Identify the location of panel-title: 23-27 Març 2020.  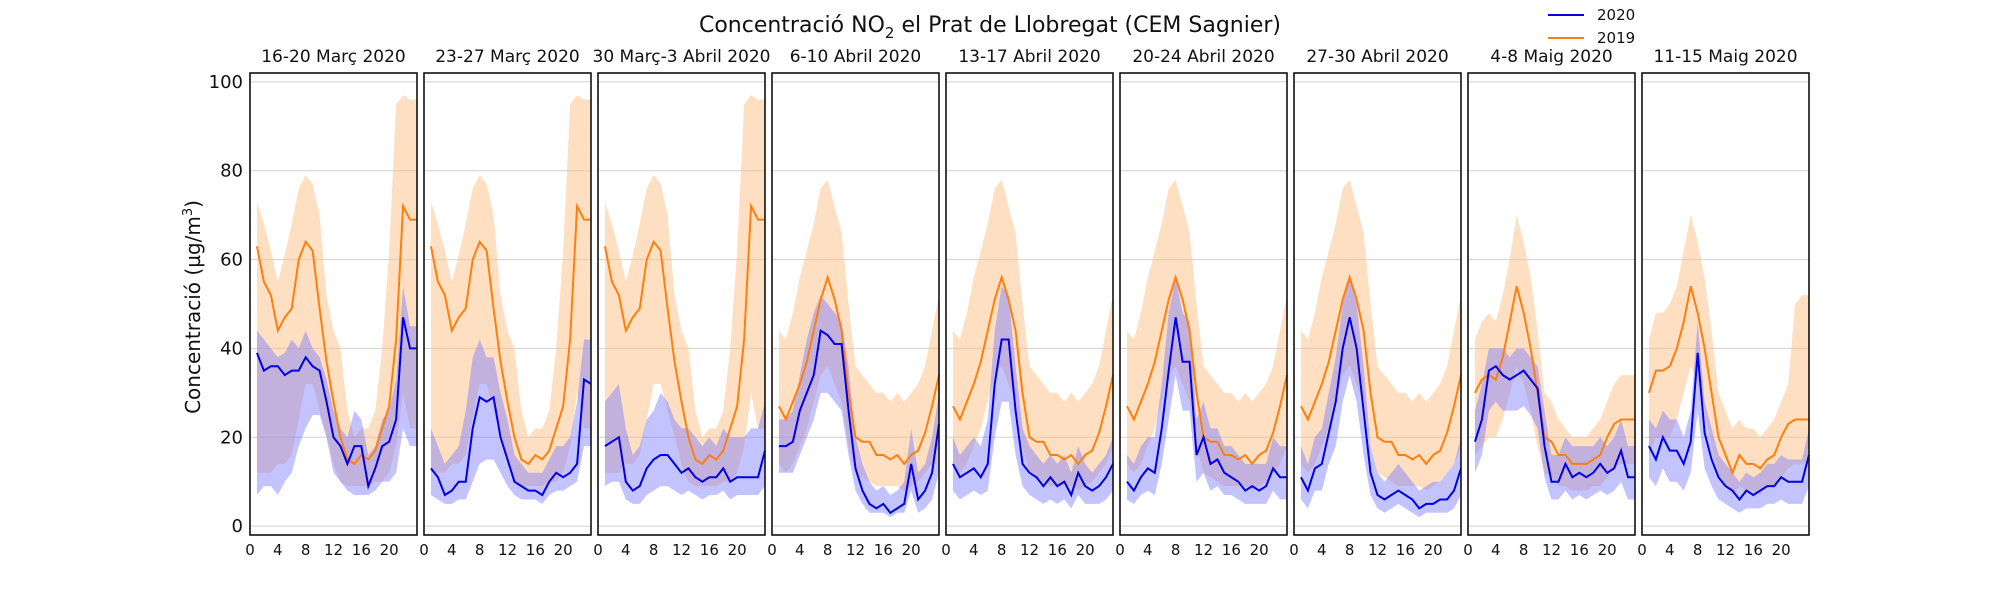
(507, 57).